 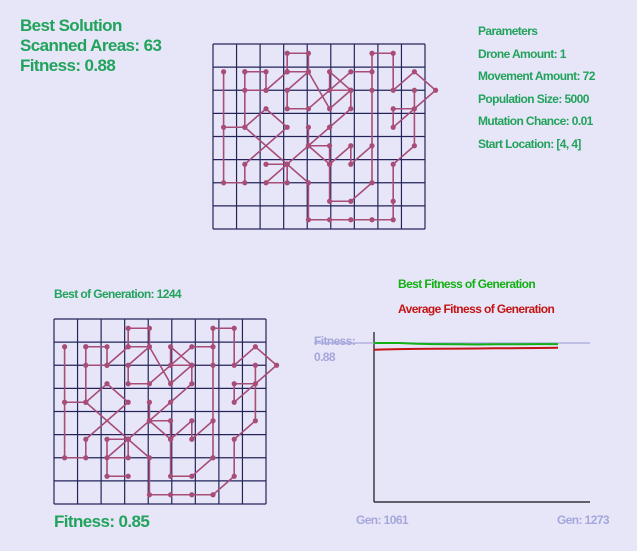 What do you see at coordinates (466, 344) in the screenshot?
I see `best-fitness-series` at bounding box center [466, 344].